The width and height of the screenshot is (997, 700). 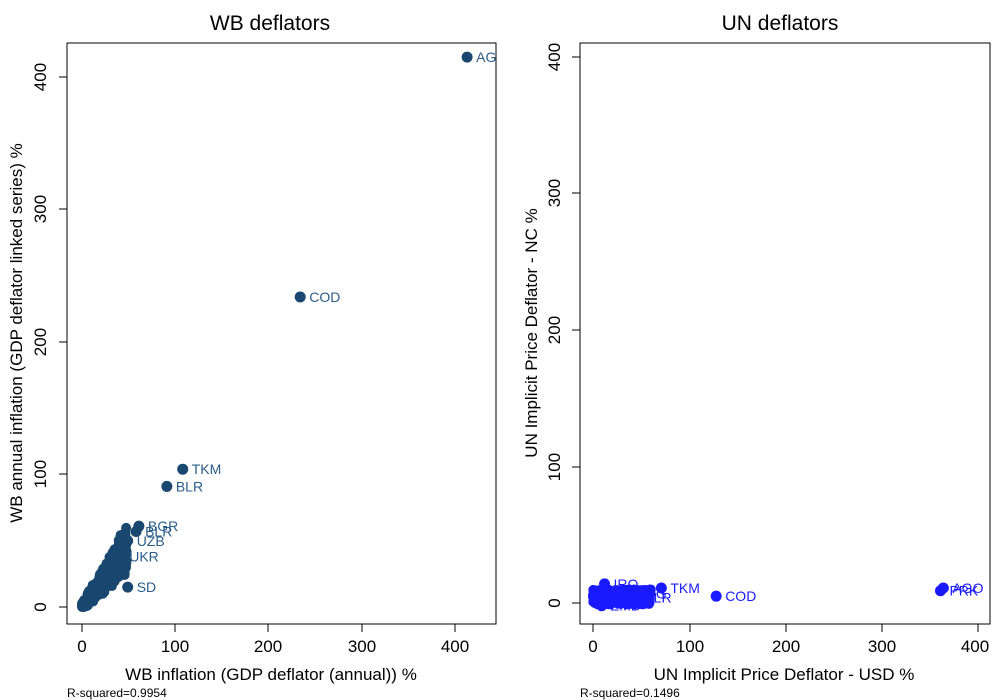 What do you see at coordinates (40, 77) in the screenshot?
I see `panel-wb-y-tick-label: 400` at bounding box center [40, 77].